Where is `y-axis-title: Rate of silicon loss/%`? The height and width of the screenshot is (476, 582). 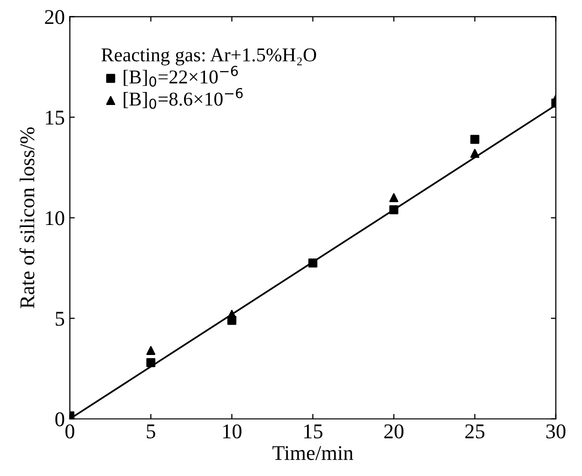
y-axis-title: Rate of silicon loss/% is located at coordinates (26, 217).